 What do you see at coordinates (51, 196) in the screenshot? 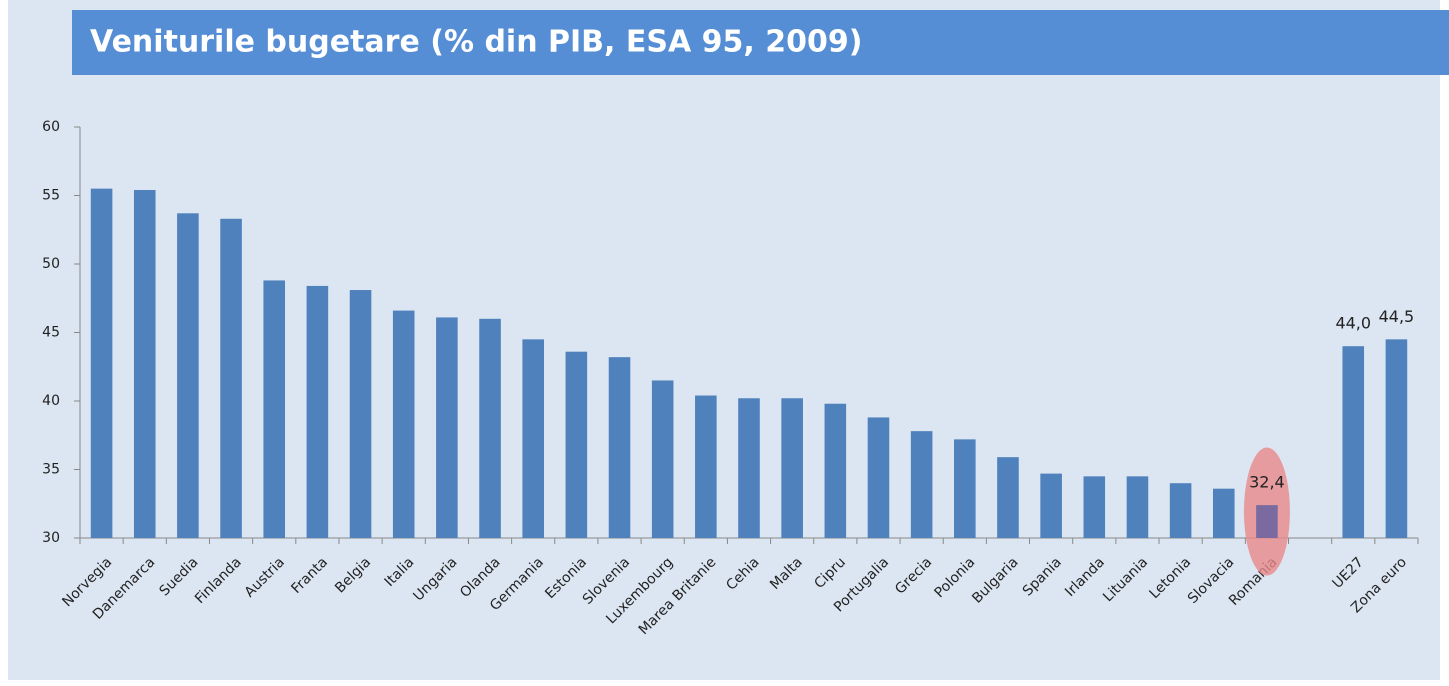
I see `y-tick-label: 55` at bounding box center [51, 196].